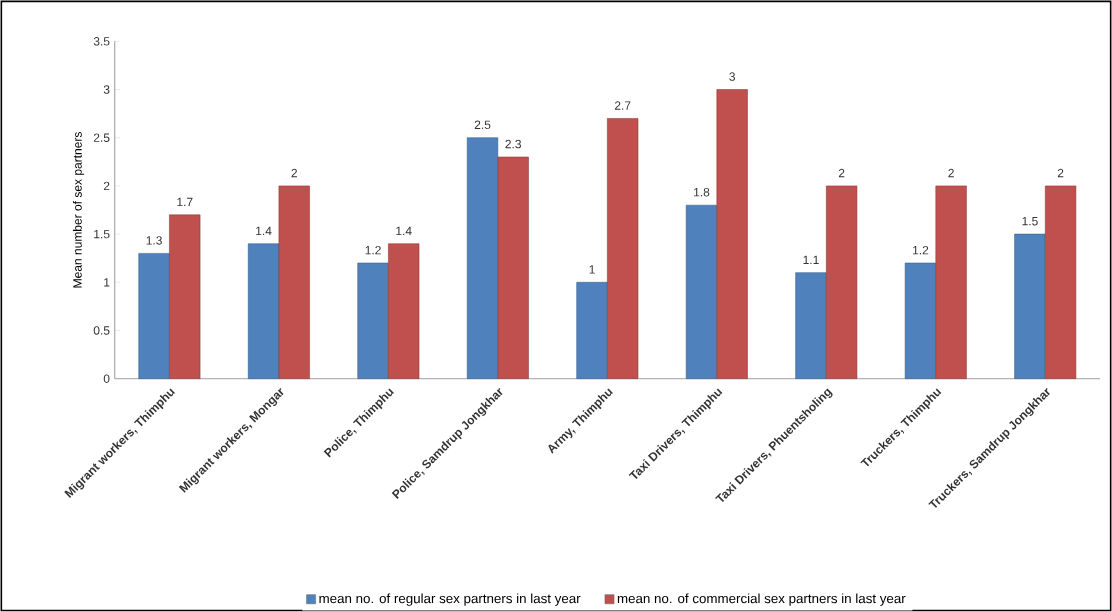  What do you see at coordinates (101, 41) in the screenshot?
I see `y-tick-label: 3.5` at bounding box center [101, 41].